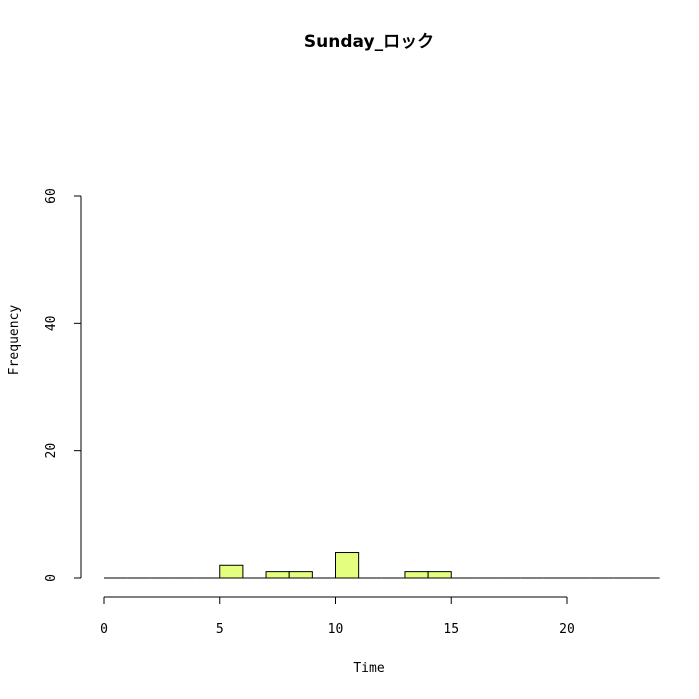 The image size is (699, 699). Describe the element at coordinates (220, 629) in the screenshot. I see `x-tick-label: 5` at that location.